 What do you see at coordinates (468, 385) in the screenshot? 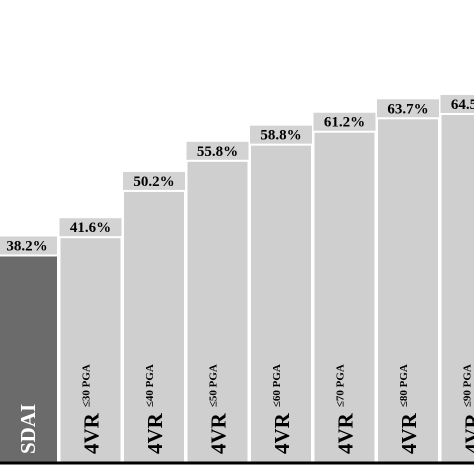
I see `category-sub-7: ≤90 PGA` at bounding box center [468, 385].